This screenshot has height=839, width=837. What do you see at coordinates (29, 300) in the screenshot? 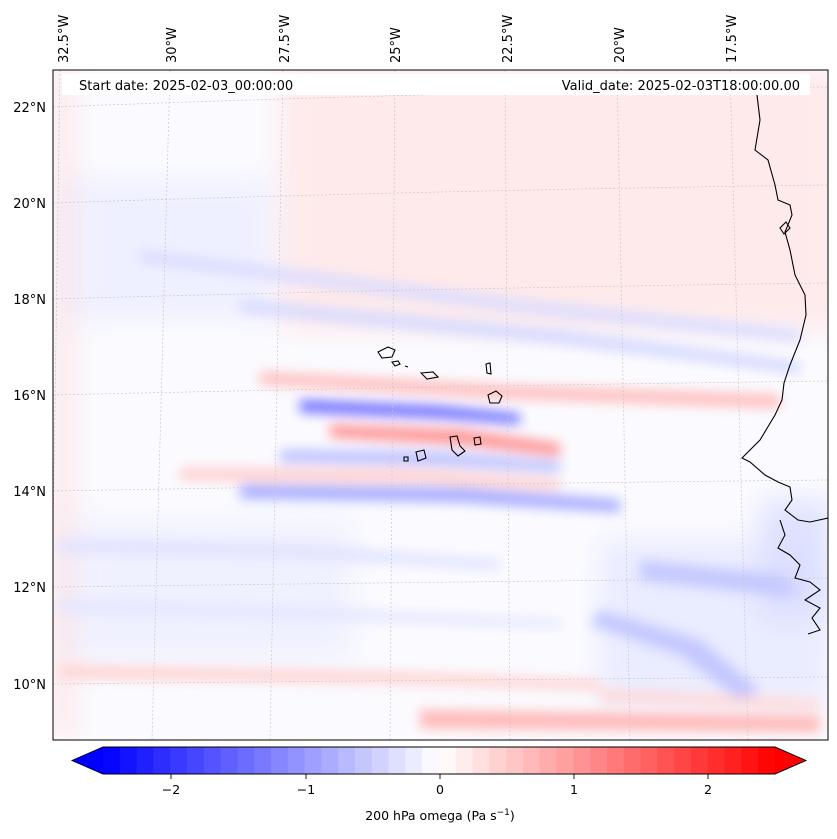
I see `lat-label-18: 18°N` at bounding box center [29, 300].